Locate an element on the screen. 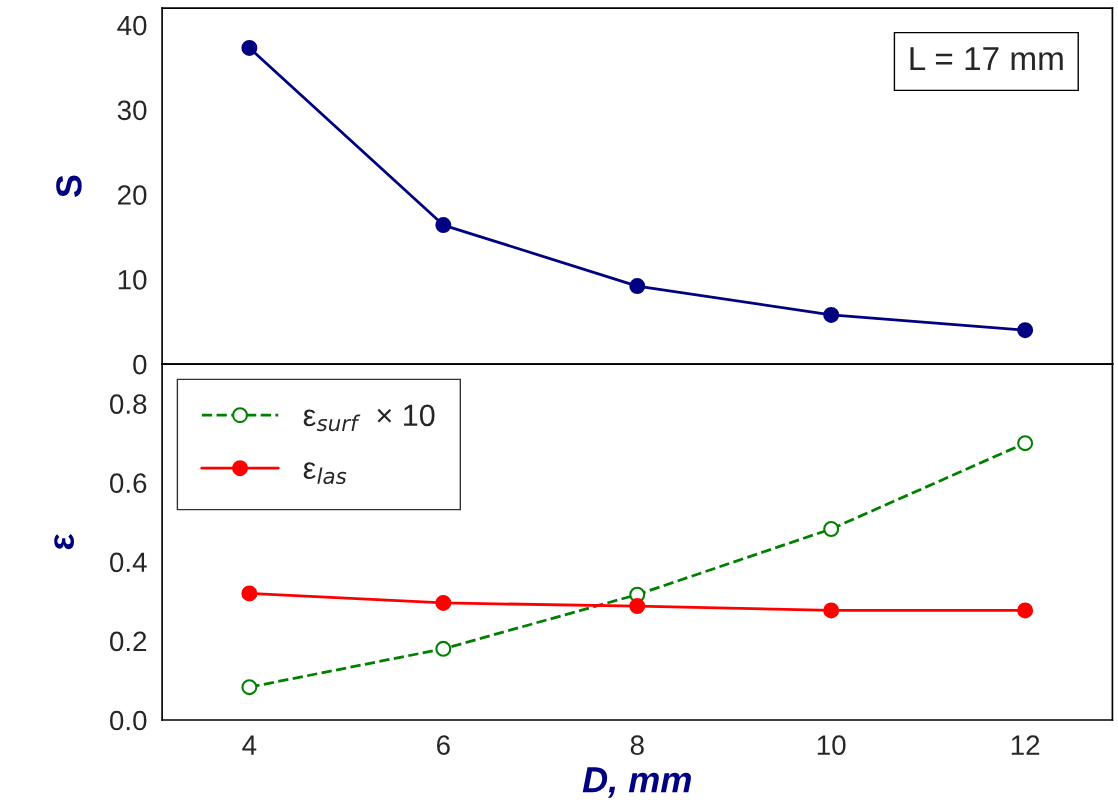 The width and height of the screenshot is (1118, 809). x-tick-label: 10 is located at coordinates (831, 745).